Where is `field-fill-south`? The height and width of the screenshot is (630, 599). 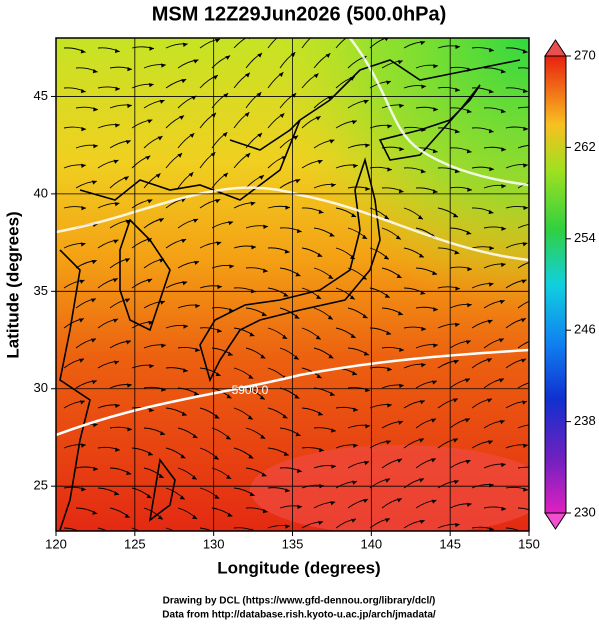
field-fill-south is located at coordinates (389, 488).